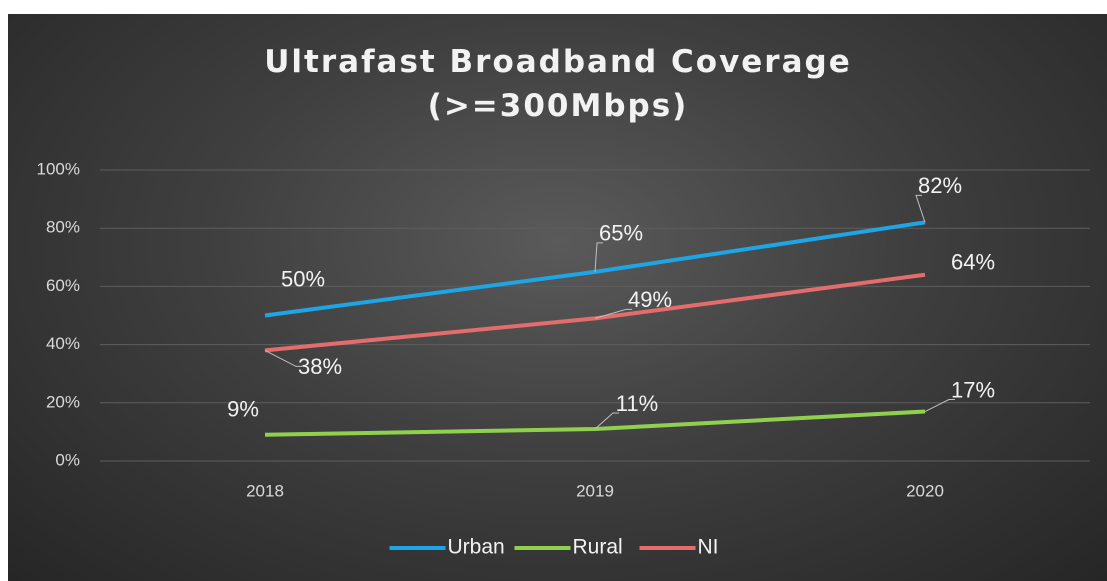 This screenshot has width=1107, height=581. Describe the element at coordinates (67, 459) in the screenshot. I see `y-tick-label: 0%` at that location.